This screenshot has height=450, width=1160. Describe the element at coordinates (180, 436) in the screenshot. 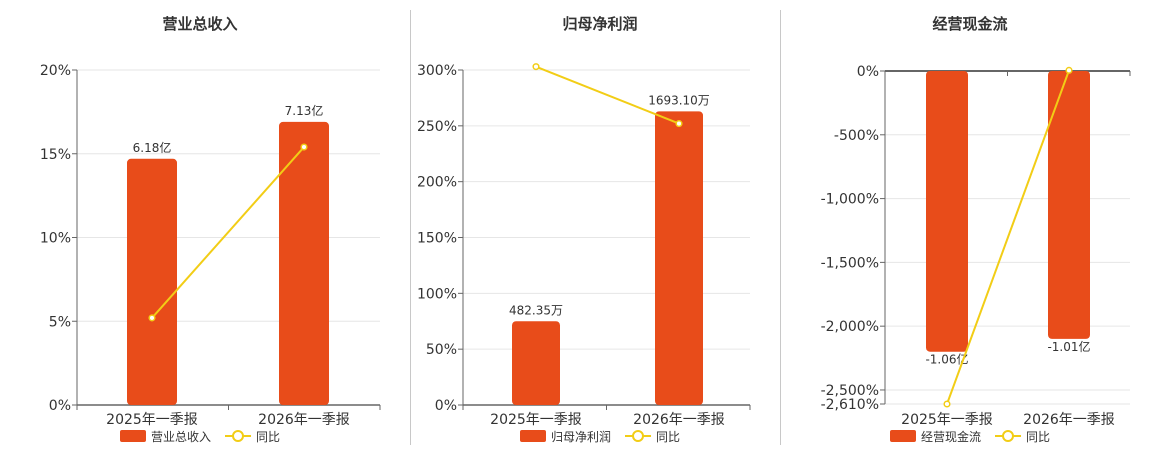

I see `legend-bar-label: 营业总收入` at that location.